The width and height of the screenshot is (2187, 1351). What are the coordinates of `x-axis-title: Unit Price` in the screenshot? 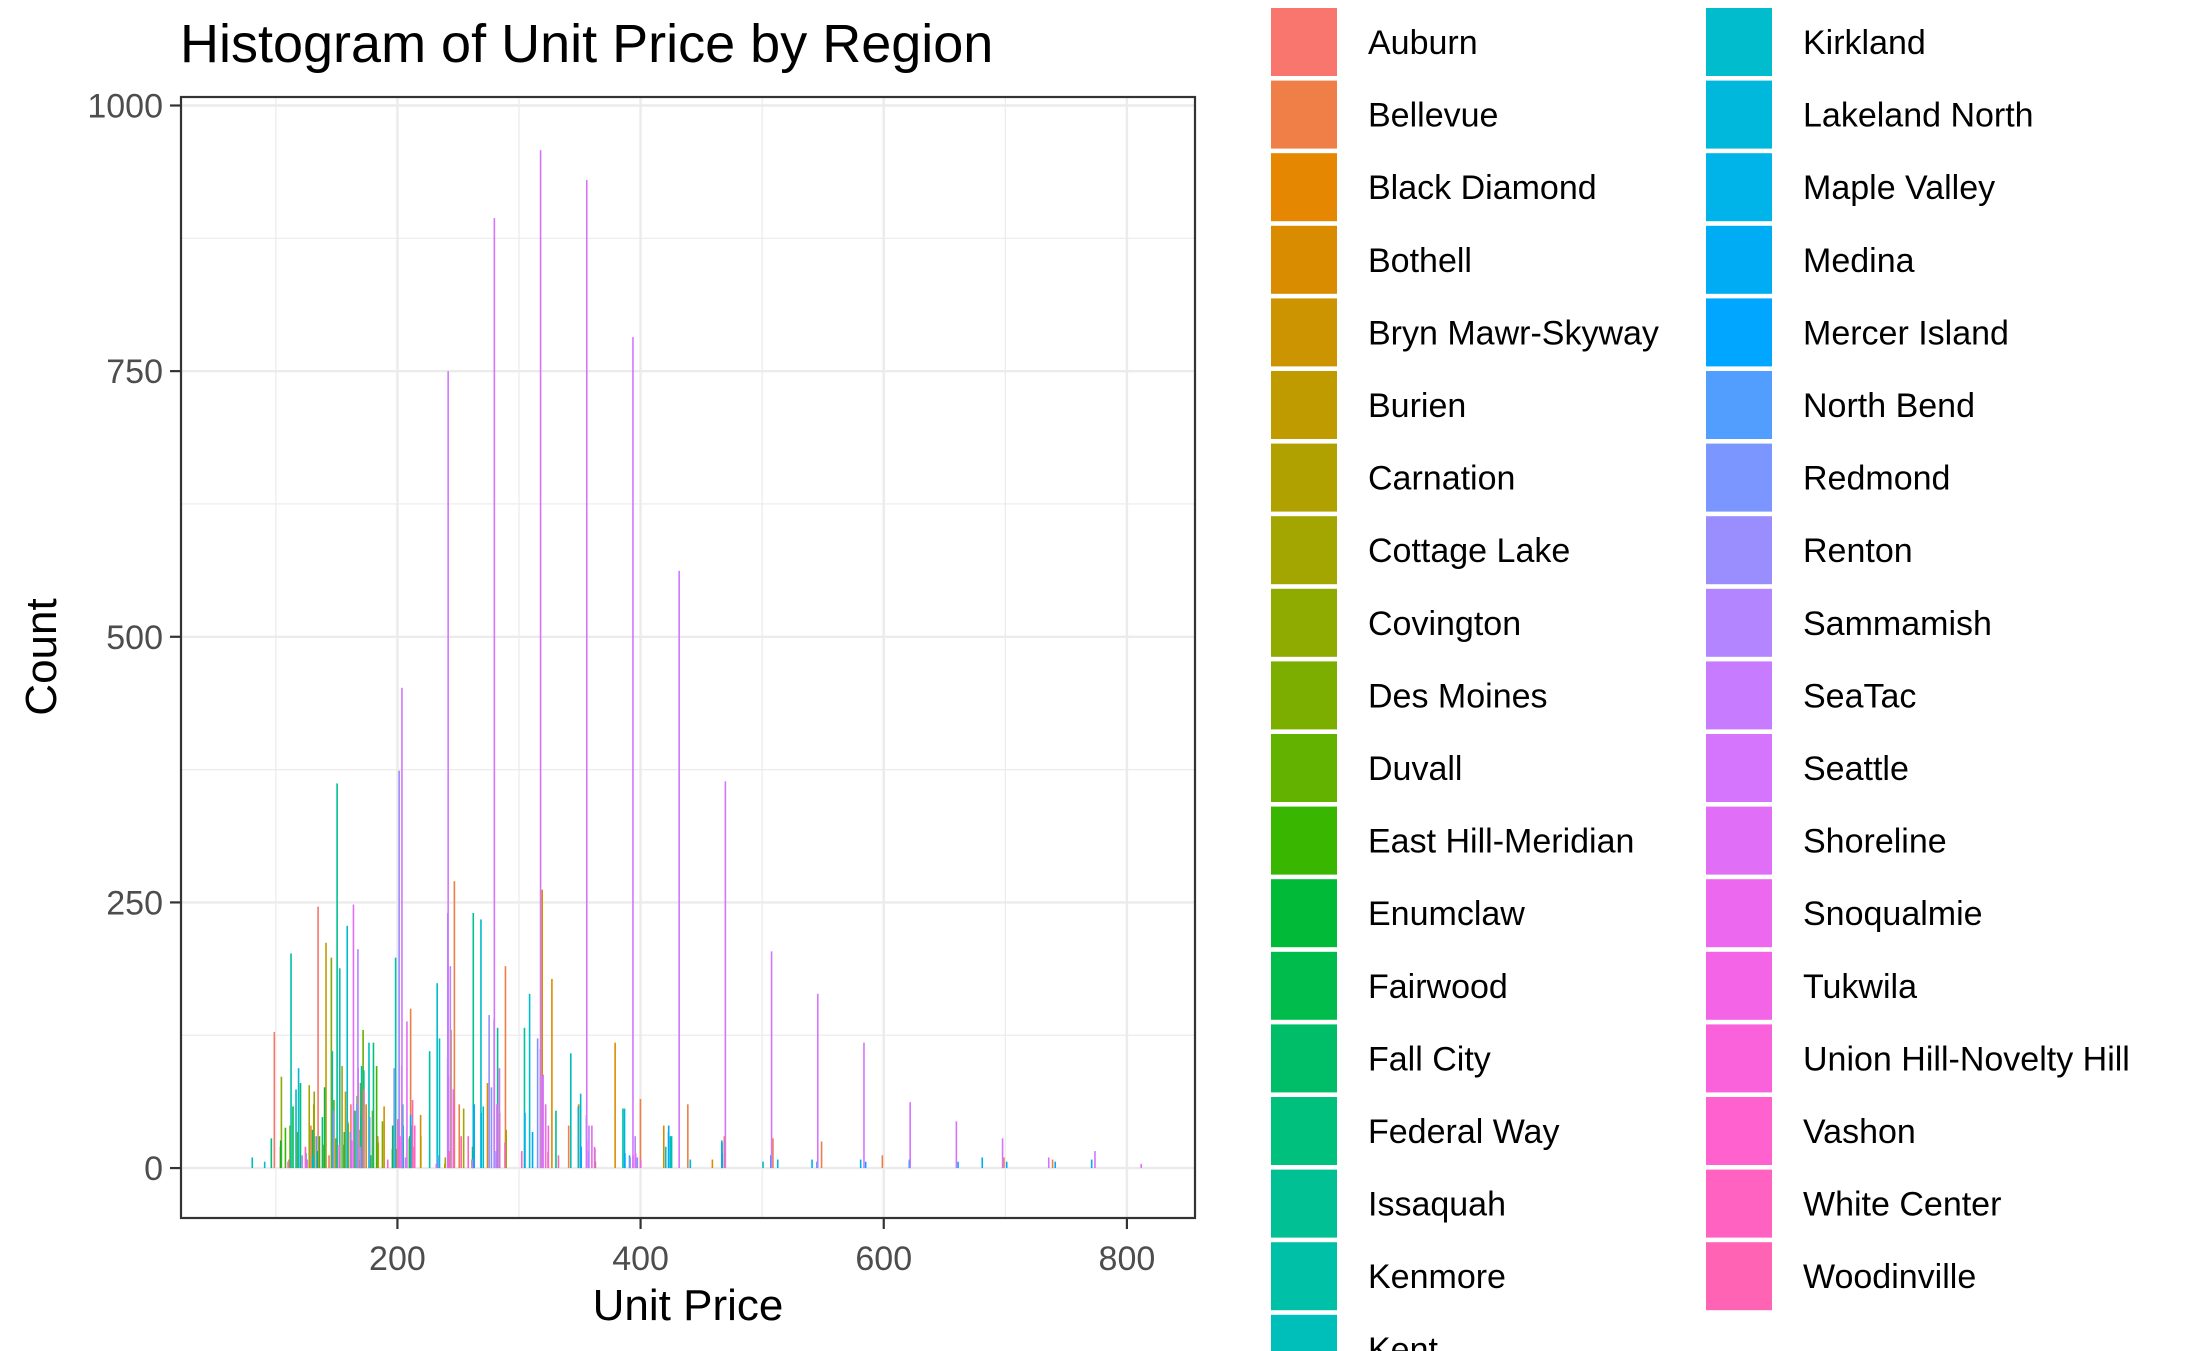 It's located at (688, 1305).